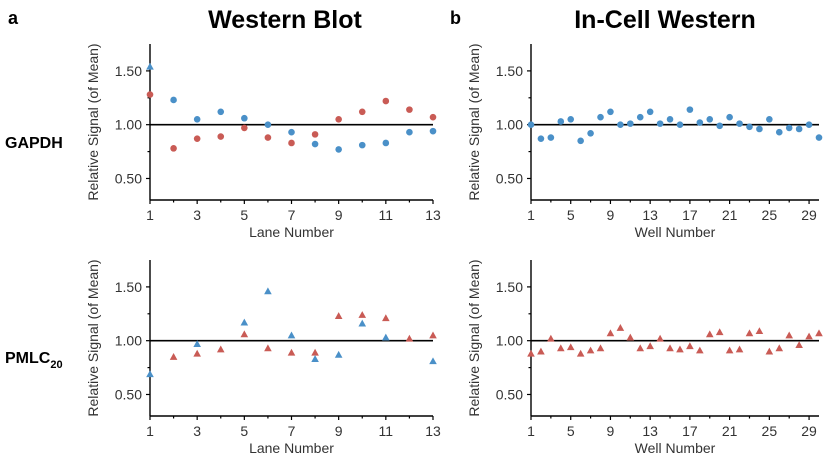 The image size is (830, 467). What do you see at coordinates (13, 18) in the screenshot?
I see `panel-letter-a: a` at bounding box center [13, 18].